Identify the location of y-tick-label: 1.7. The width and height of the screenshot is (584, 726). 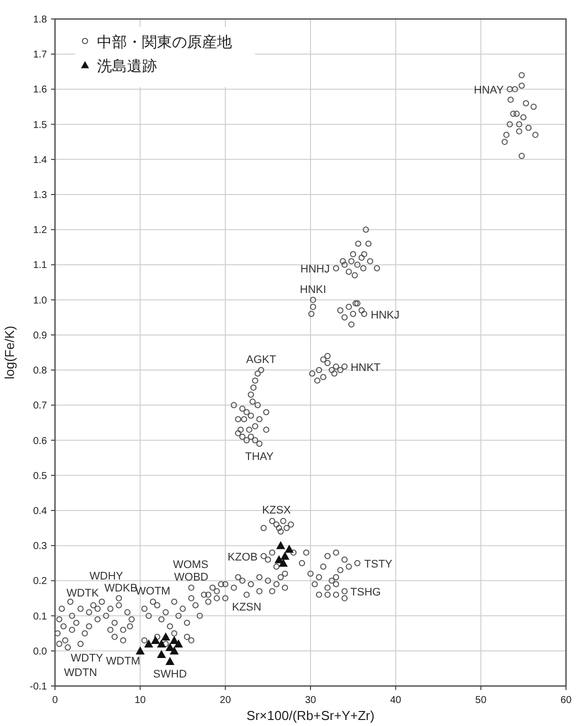
(40, 55).